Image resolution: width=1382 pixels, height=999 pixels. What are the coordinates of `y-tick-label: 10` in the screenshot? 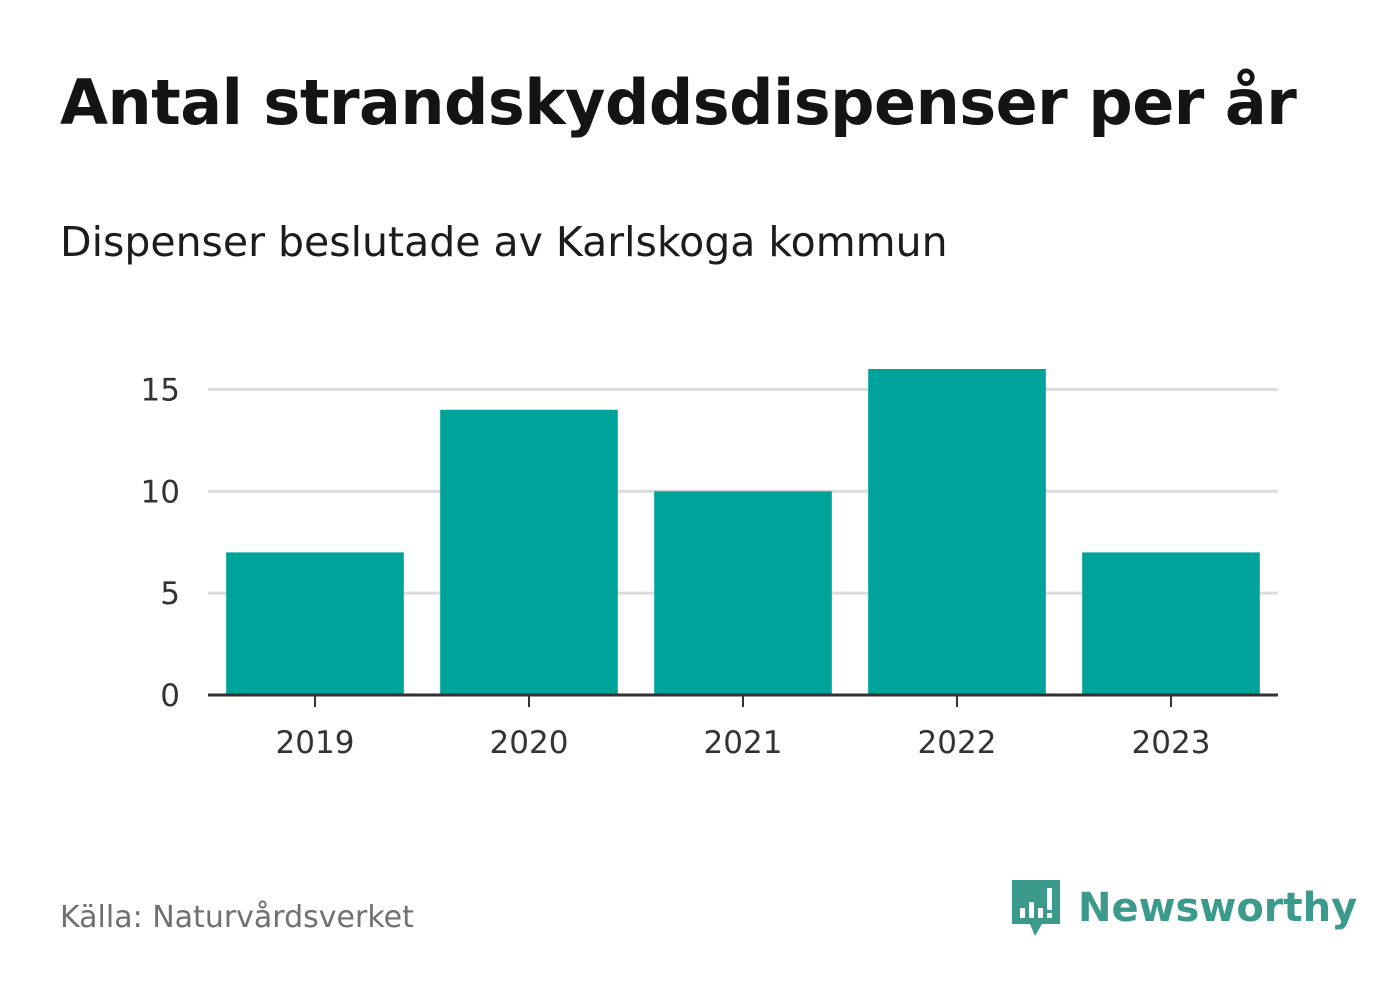 It's located at (160, 492).